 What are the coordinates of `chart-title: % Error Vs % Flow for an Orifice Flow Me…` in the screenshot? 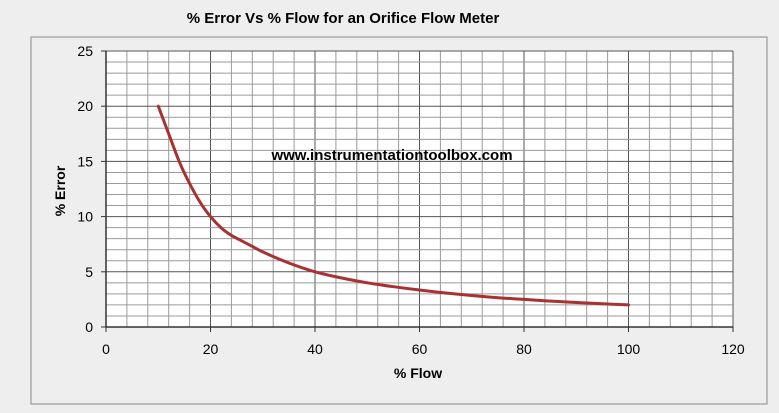 It's located at (343, 18).